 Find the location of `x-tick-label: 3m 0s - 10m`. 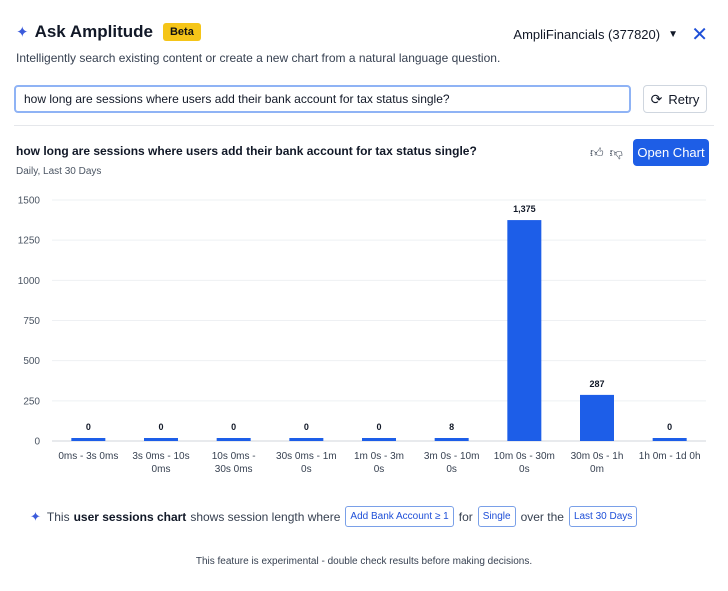

x-tick-label: 3m 0s - 10m is located at coordinates (452, 456).